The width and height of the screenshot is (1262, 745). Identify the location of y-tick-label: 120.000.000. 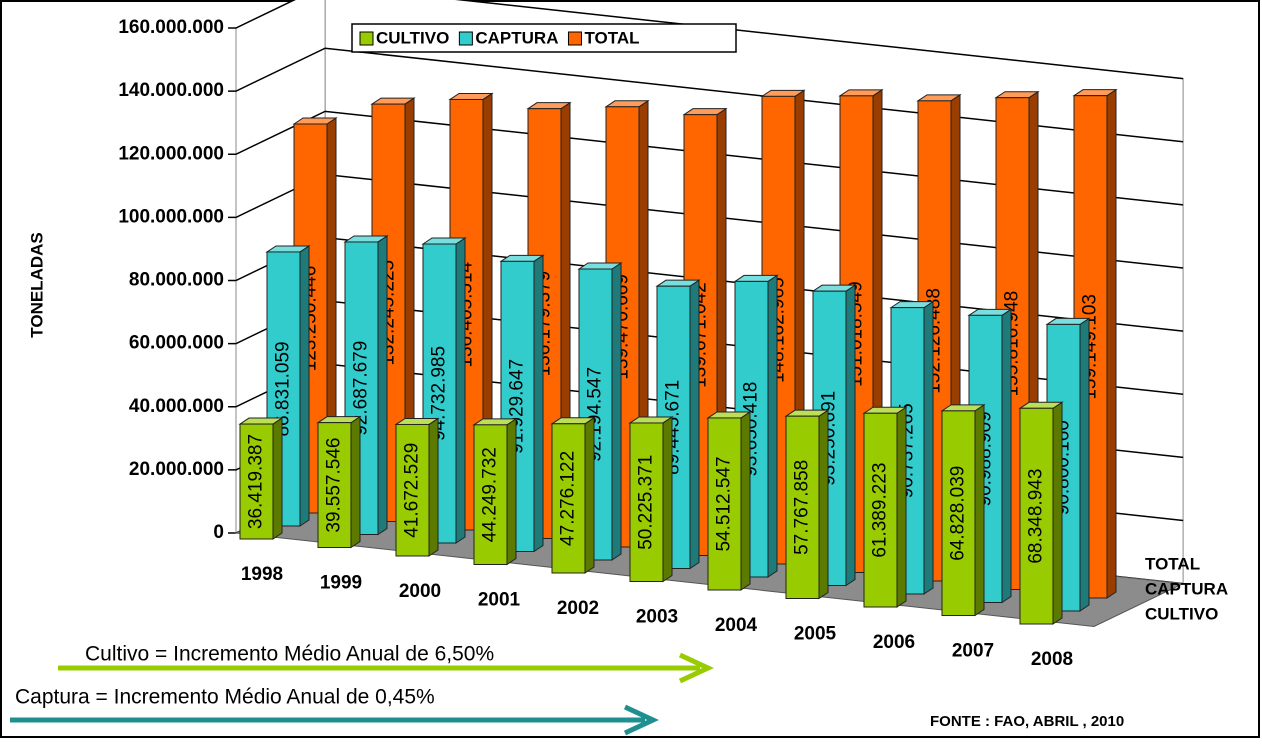
(171, 153).